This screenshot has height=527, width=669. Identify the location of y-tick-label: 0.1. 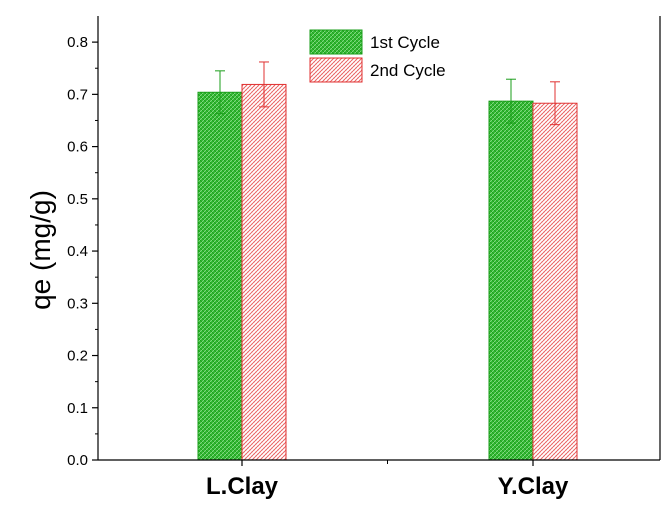
(77, 408).